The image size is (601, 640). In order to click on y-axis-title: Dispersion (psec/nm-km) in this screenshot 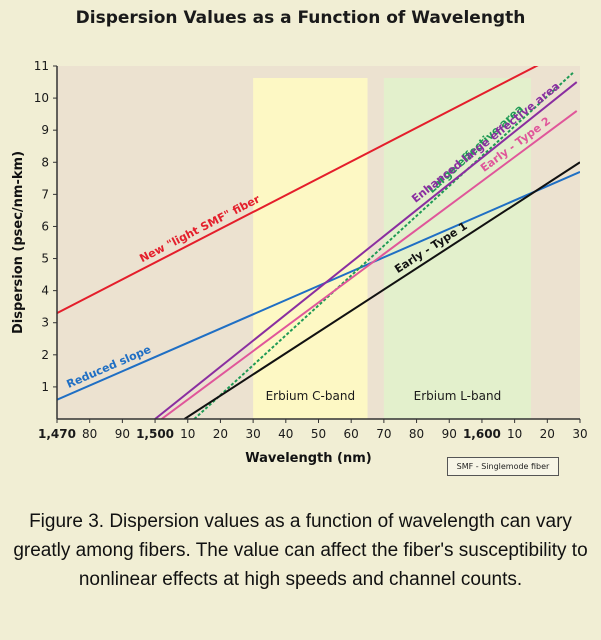, I will do `click(18, 242)`.